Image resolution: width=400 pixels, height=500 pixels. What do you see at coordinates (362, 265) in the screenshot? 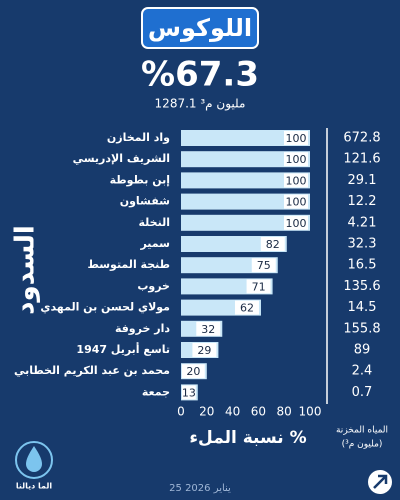
I see `stored-value: 16.5` at bounding box center [362, 265].